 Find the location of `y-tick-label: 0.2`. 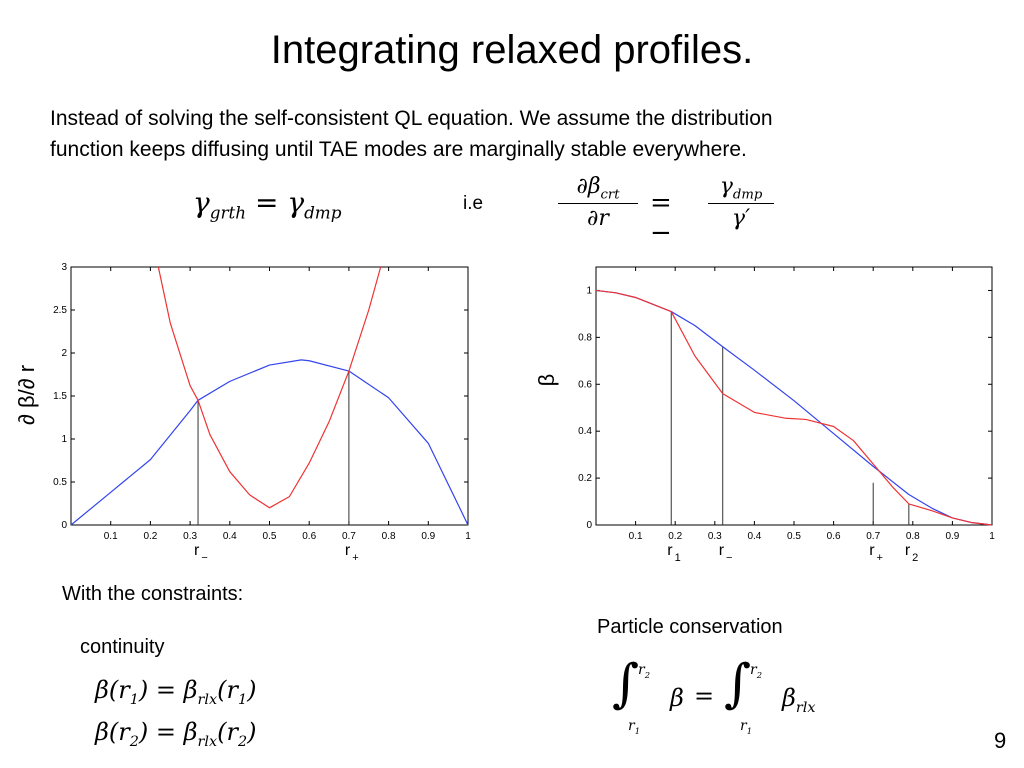

y-tick-label: 0.2 is located at coordinates (585, 478).